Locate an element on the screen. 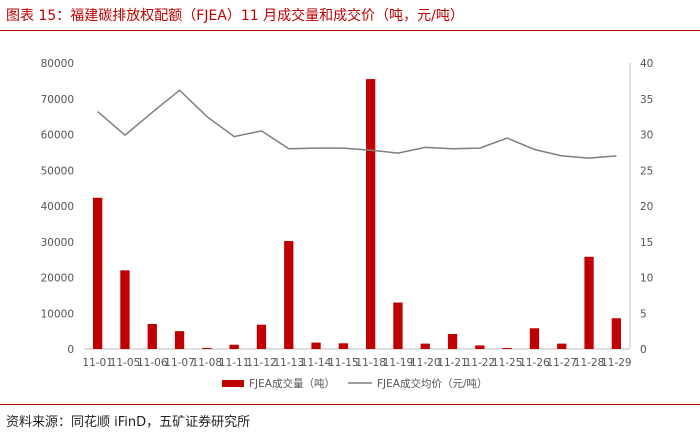 The image size is (700, 438). y-tick-label: 60000 is located at coordinates (57, 136).